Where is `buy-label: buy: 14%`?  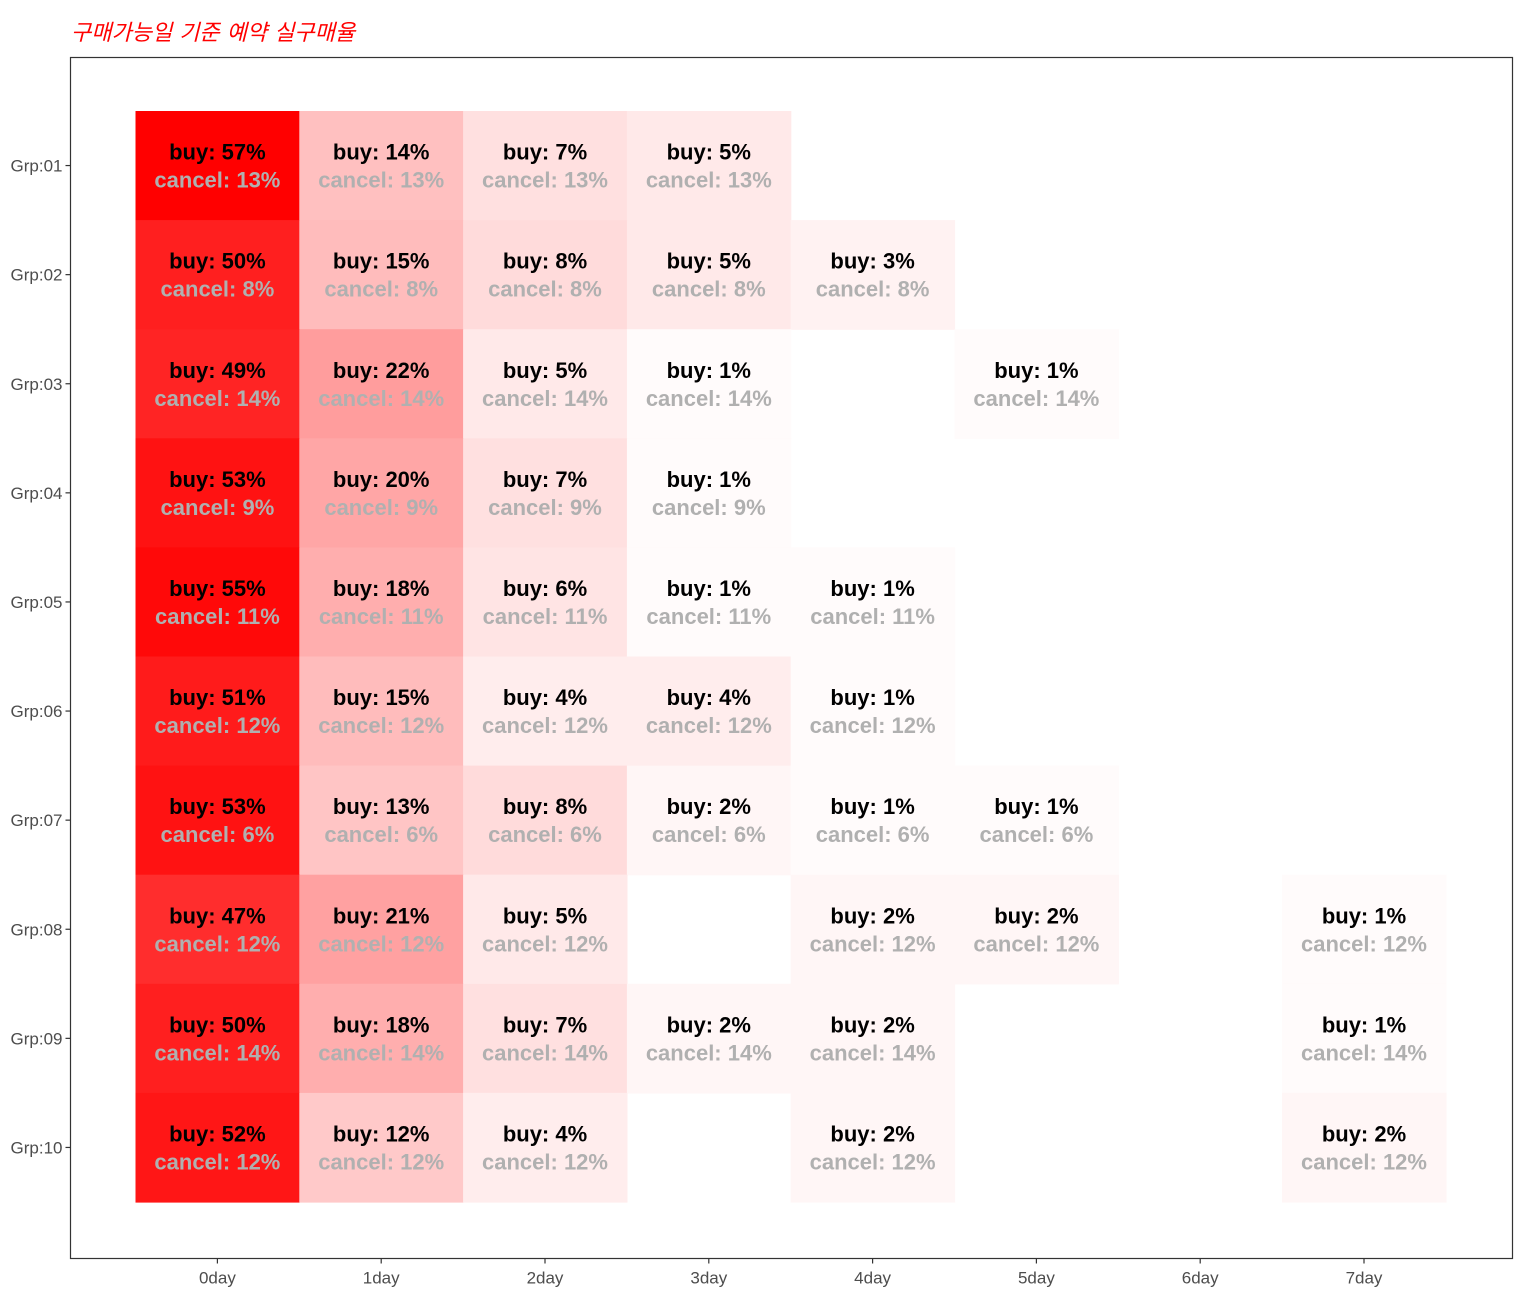 buy-label: buy: 14% is located at coordinates (381, 152).